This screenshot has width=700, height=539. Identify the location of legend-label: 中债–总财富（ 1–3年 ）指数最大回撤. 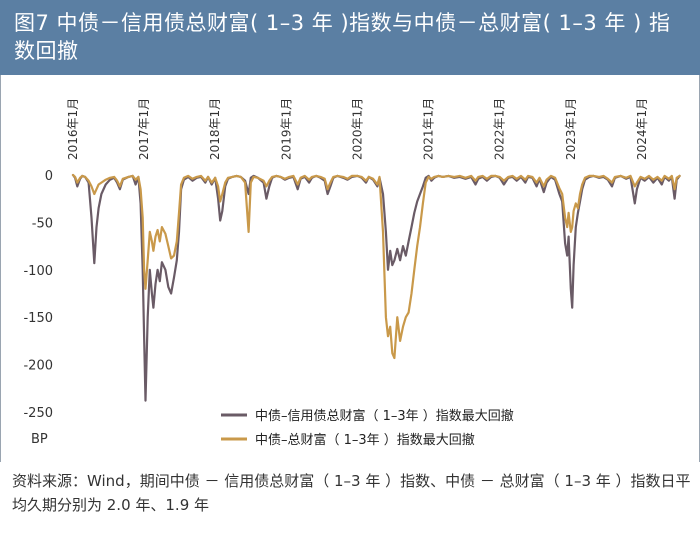
(365, 440).